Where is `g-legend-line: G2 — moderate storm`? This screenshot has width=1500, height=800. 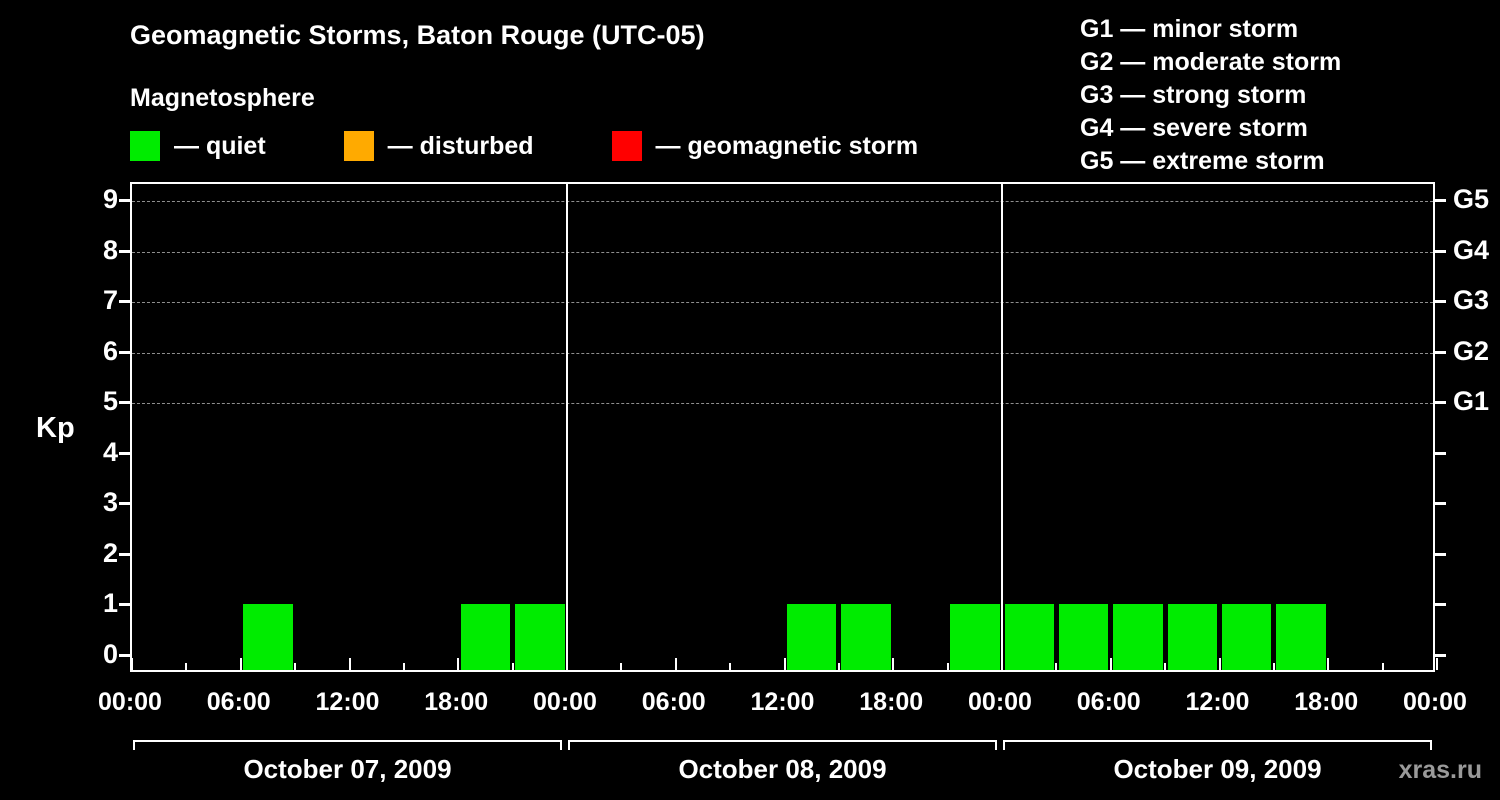 g-legend-line: G2 — moderate storm is located at coordinates (1211, 62).